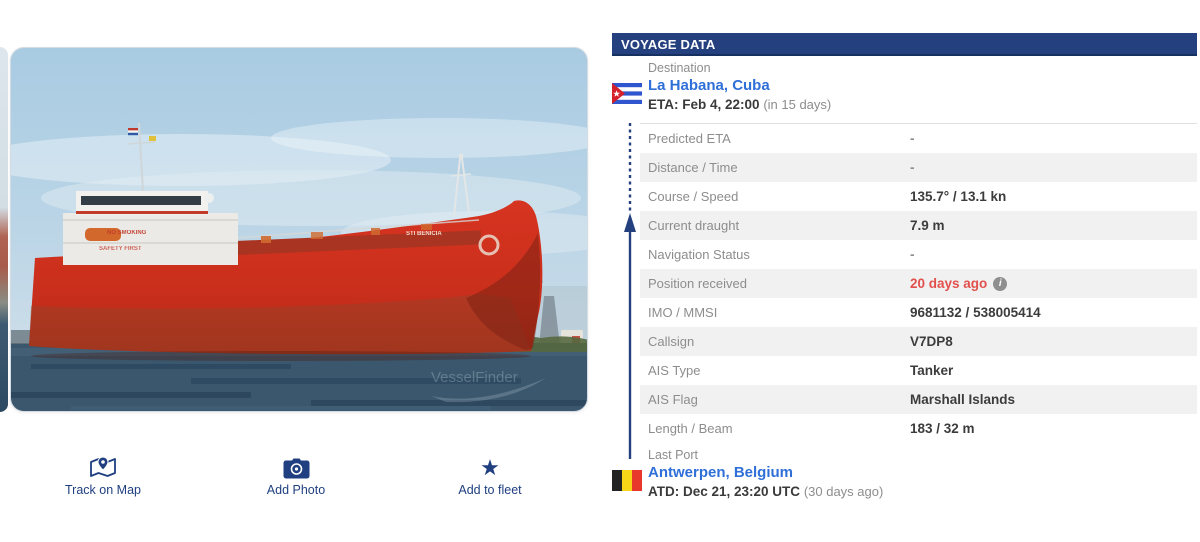 The height and width of the screenshot is (542, 1200). What do you see at coordinates (103, 490) in the screenshot?
I see `action-label: Track on Map` at bounding box center [103, 490].